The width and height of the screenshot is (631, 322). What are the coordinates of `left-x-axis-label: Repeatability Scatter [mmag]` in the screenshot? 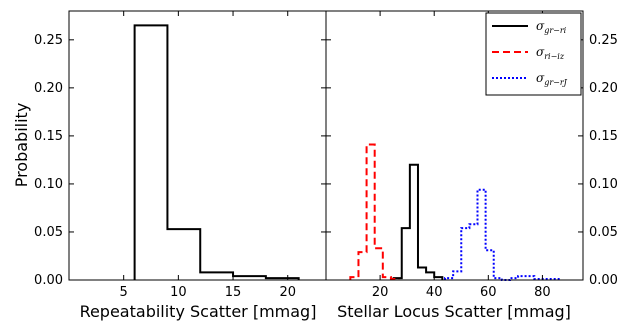 It's located at (198, 311).